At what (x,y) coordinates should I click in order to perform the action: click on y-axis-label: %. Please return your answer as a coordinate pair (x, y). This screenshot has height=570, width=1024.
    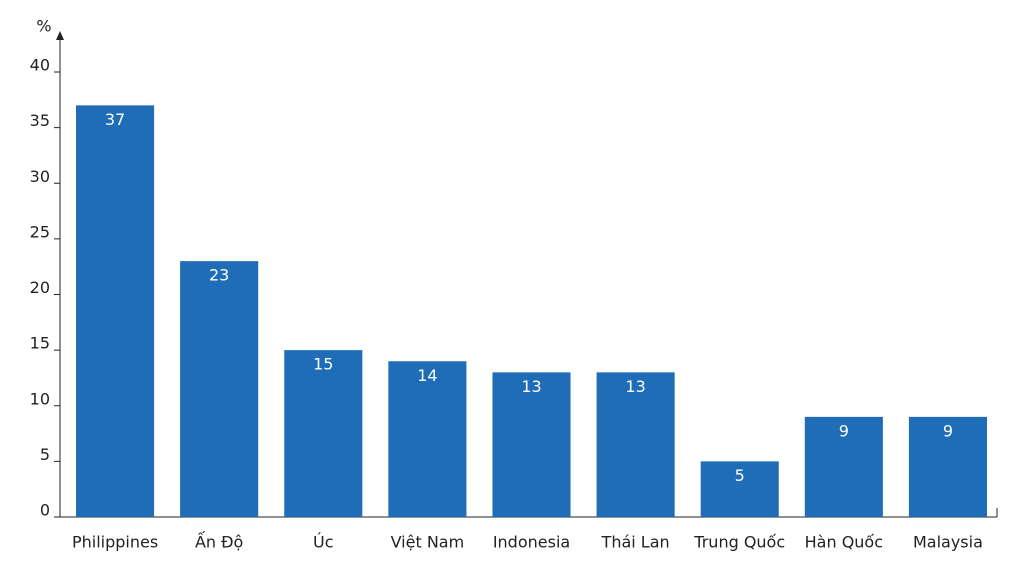
    Looking at the image, I should click on (43, 26).